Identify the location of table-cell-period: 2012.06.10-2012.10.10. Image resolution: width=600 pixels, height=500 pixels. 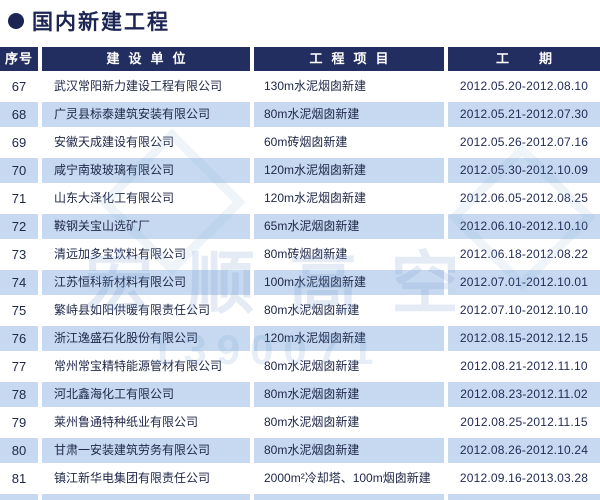
(524, 226).